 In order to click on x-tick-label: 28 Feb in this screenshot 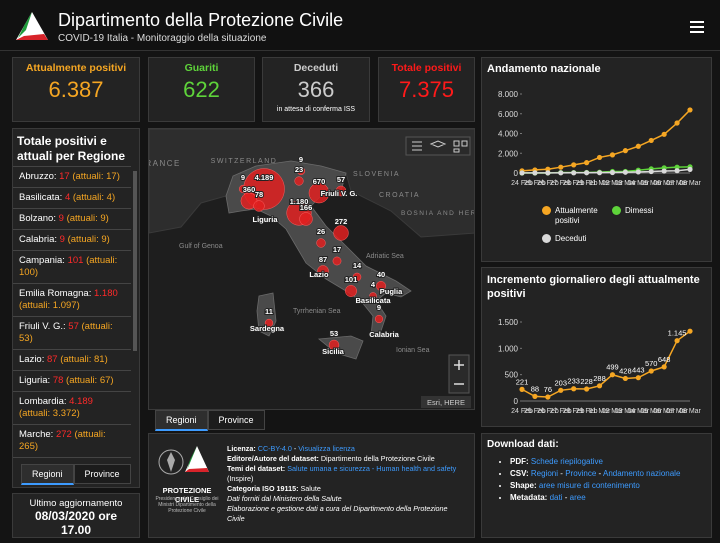, I will do `click(574, 183)`.